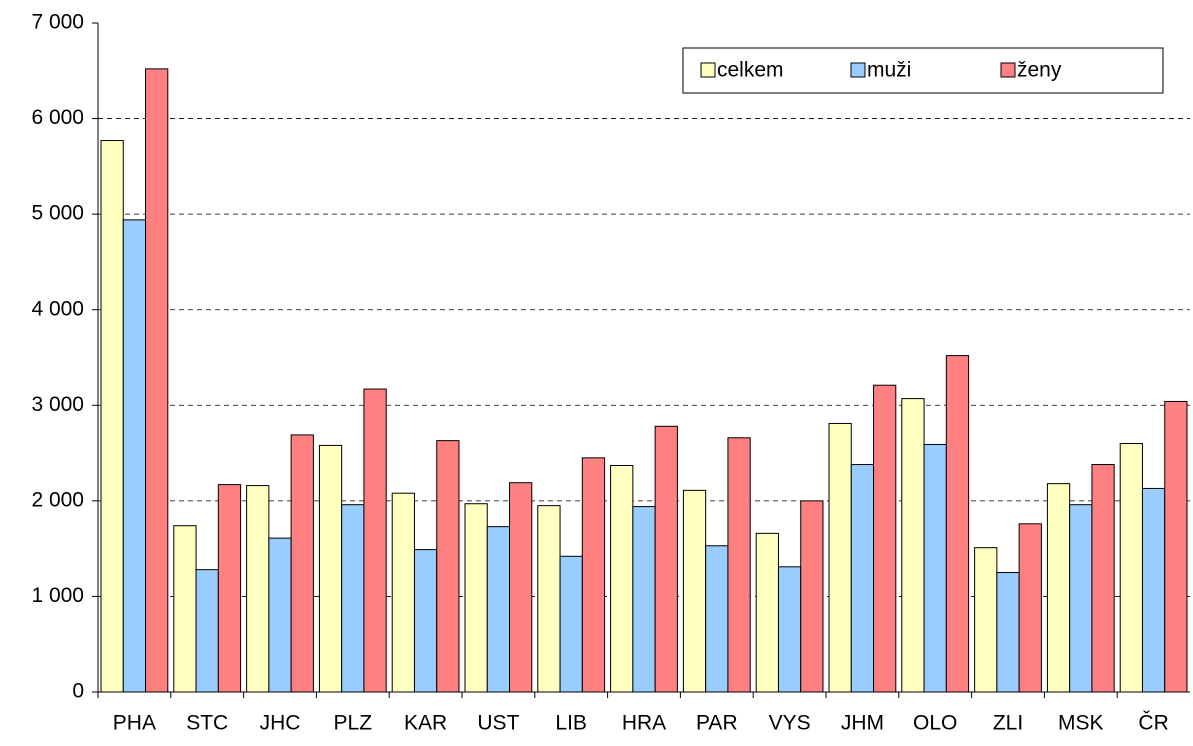 This screenshot has height=746, width=1193. I want to click on x-tick-label: KAR, so click(425, 723).